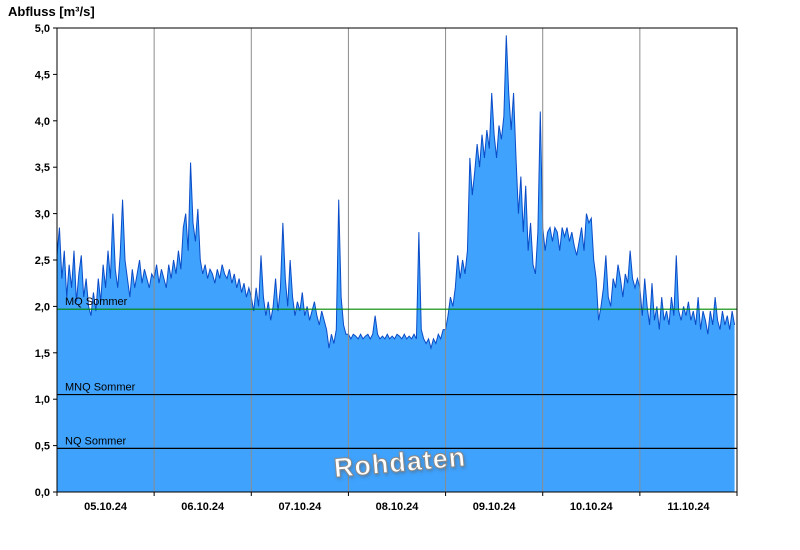 Image resolution: width=800 pixels, height=550 pixels. I want to click on x-tick-label: 10.10.24, so click(592, 507).